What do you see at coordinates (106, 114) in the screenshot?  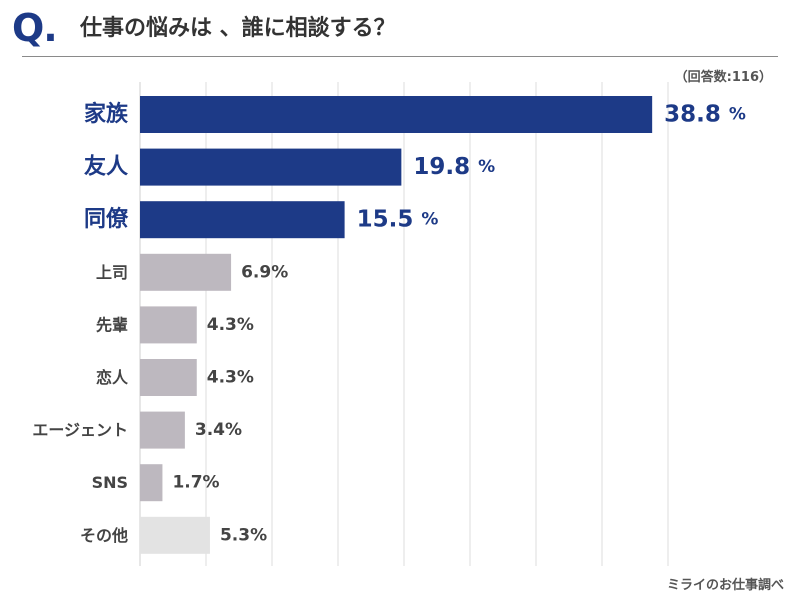 I see `category-label-1: 家族` at bounding box center [106, 114].